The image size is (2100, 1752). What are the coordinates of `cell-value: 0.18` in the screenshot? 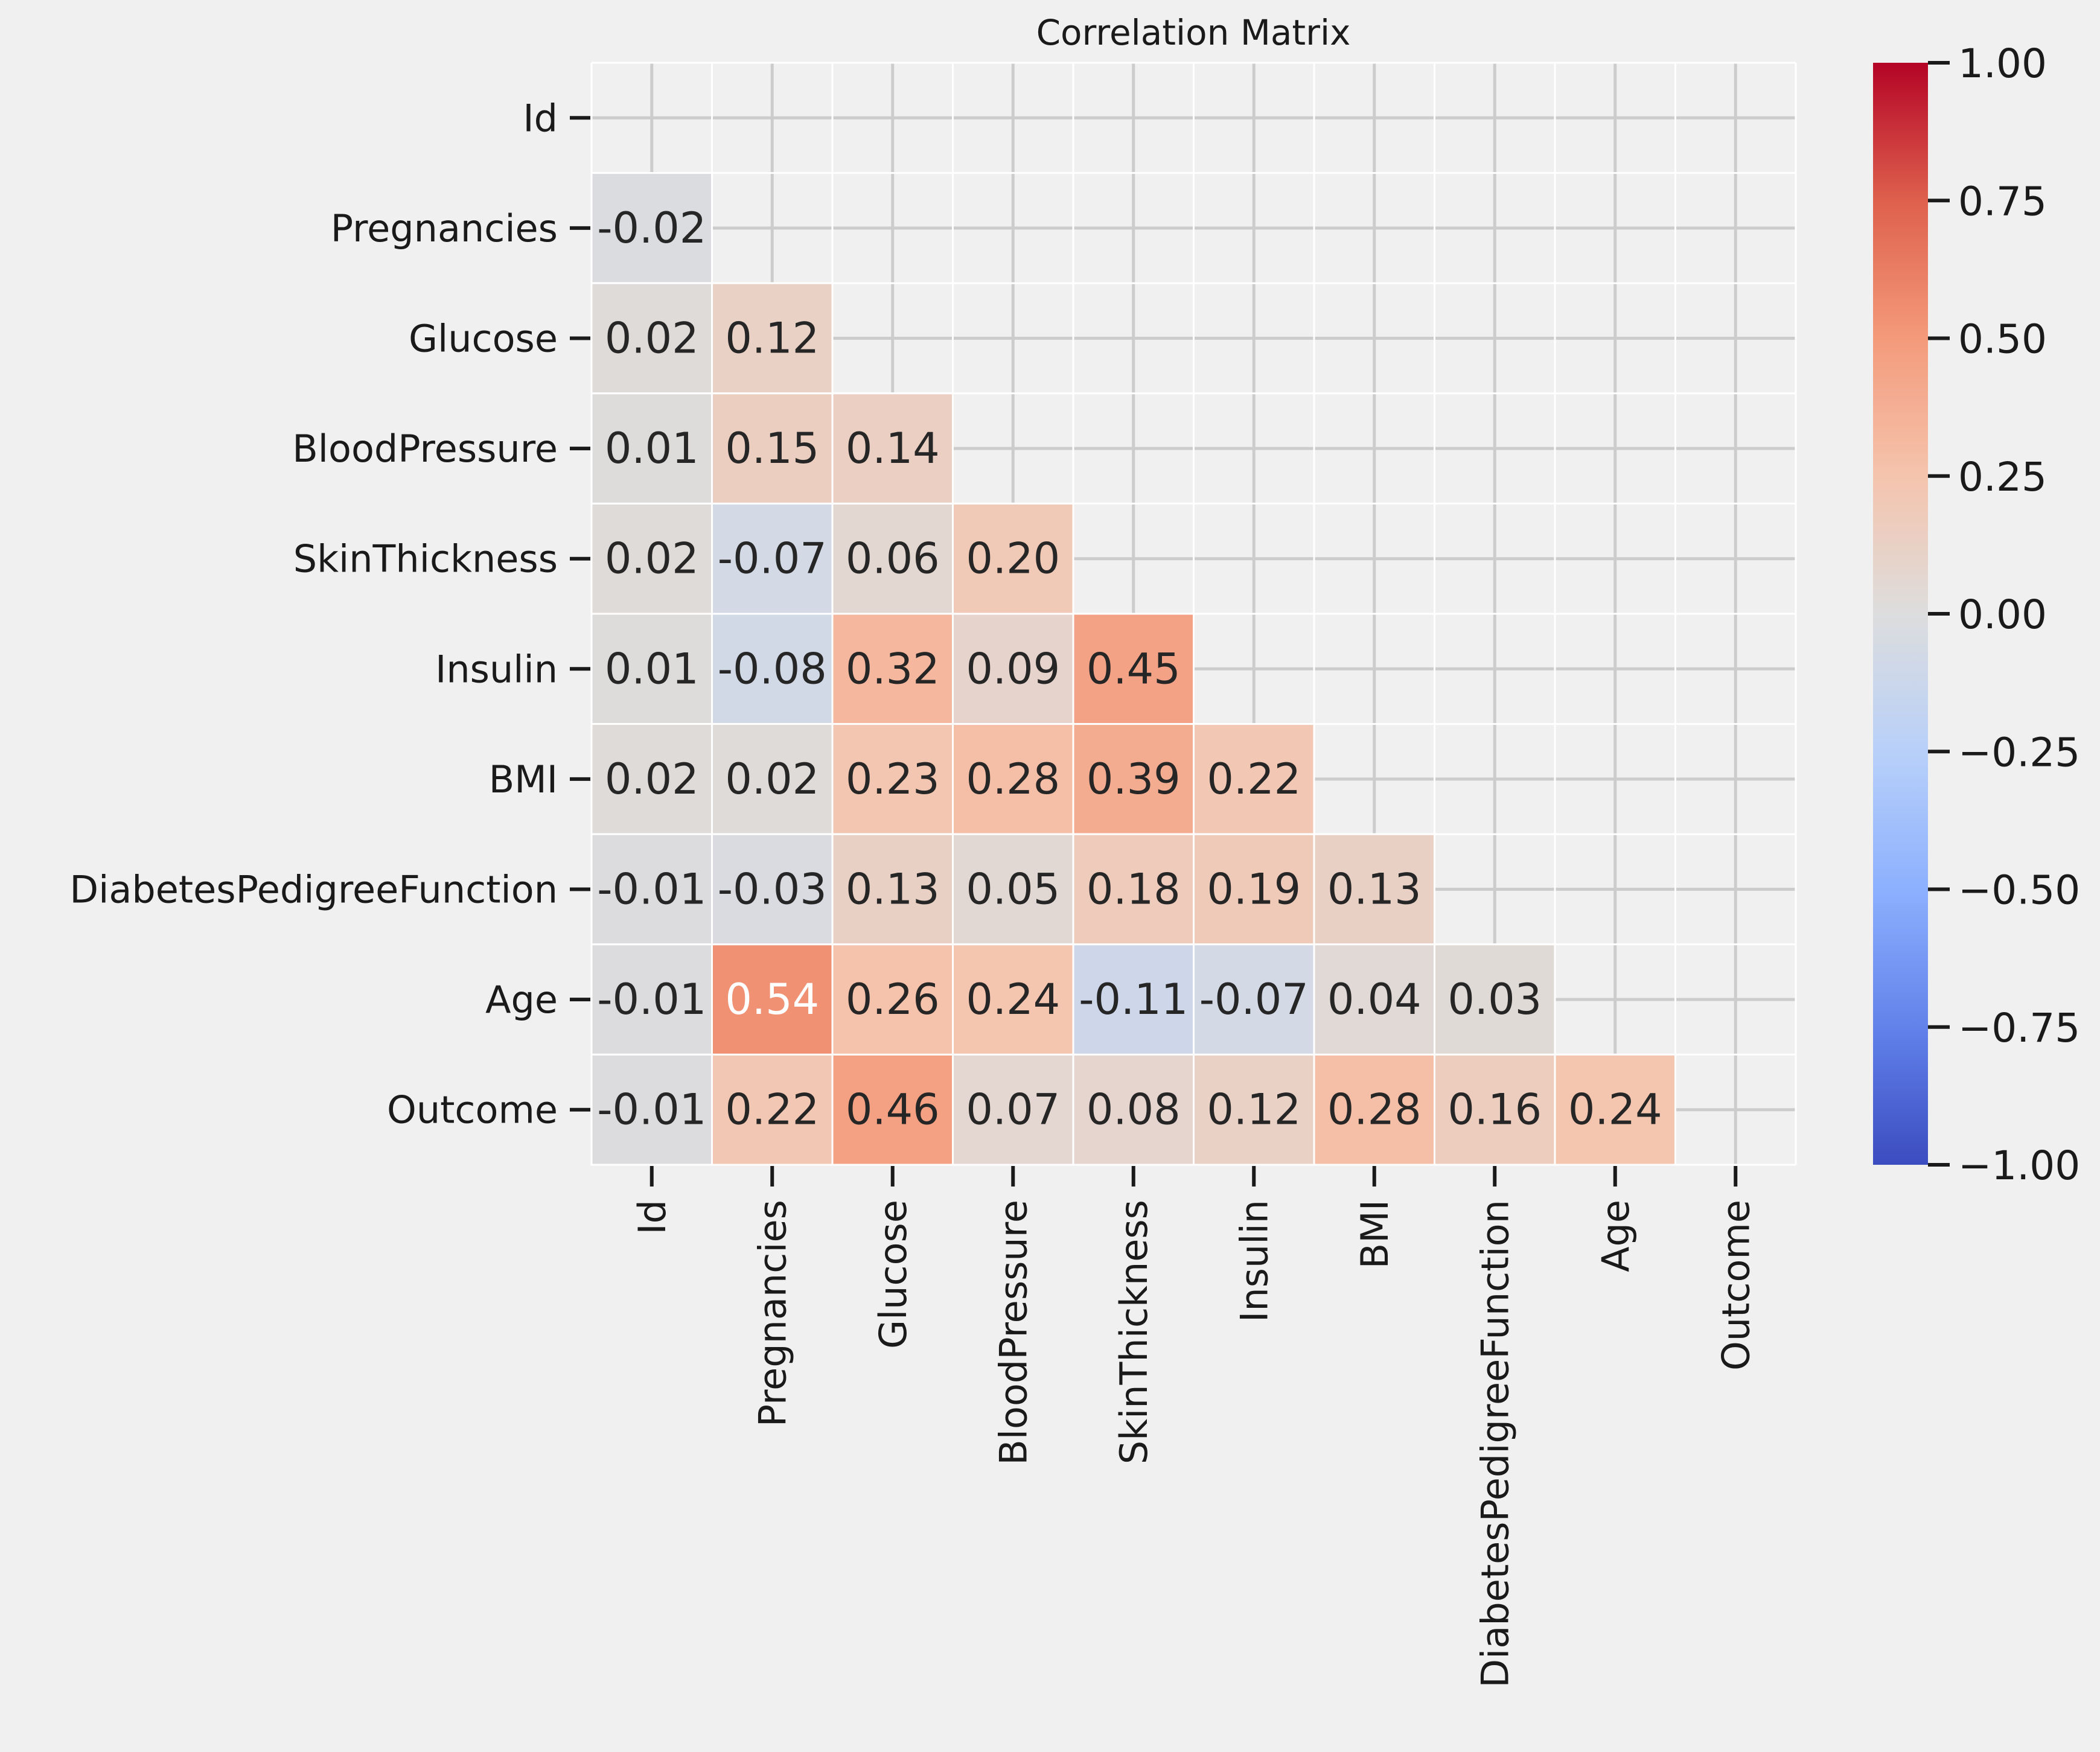 It's located at (1134, 890).